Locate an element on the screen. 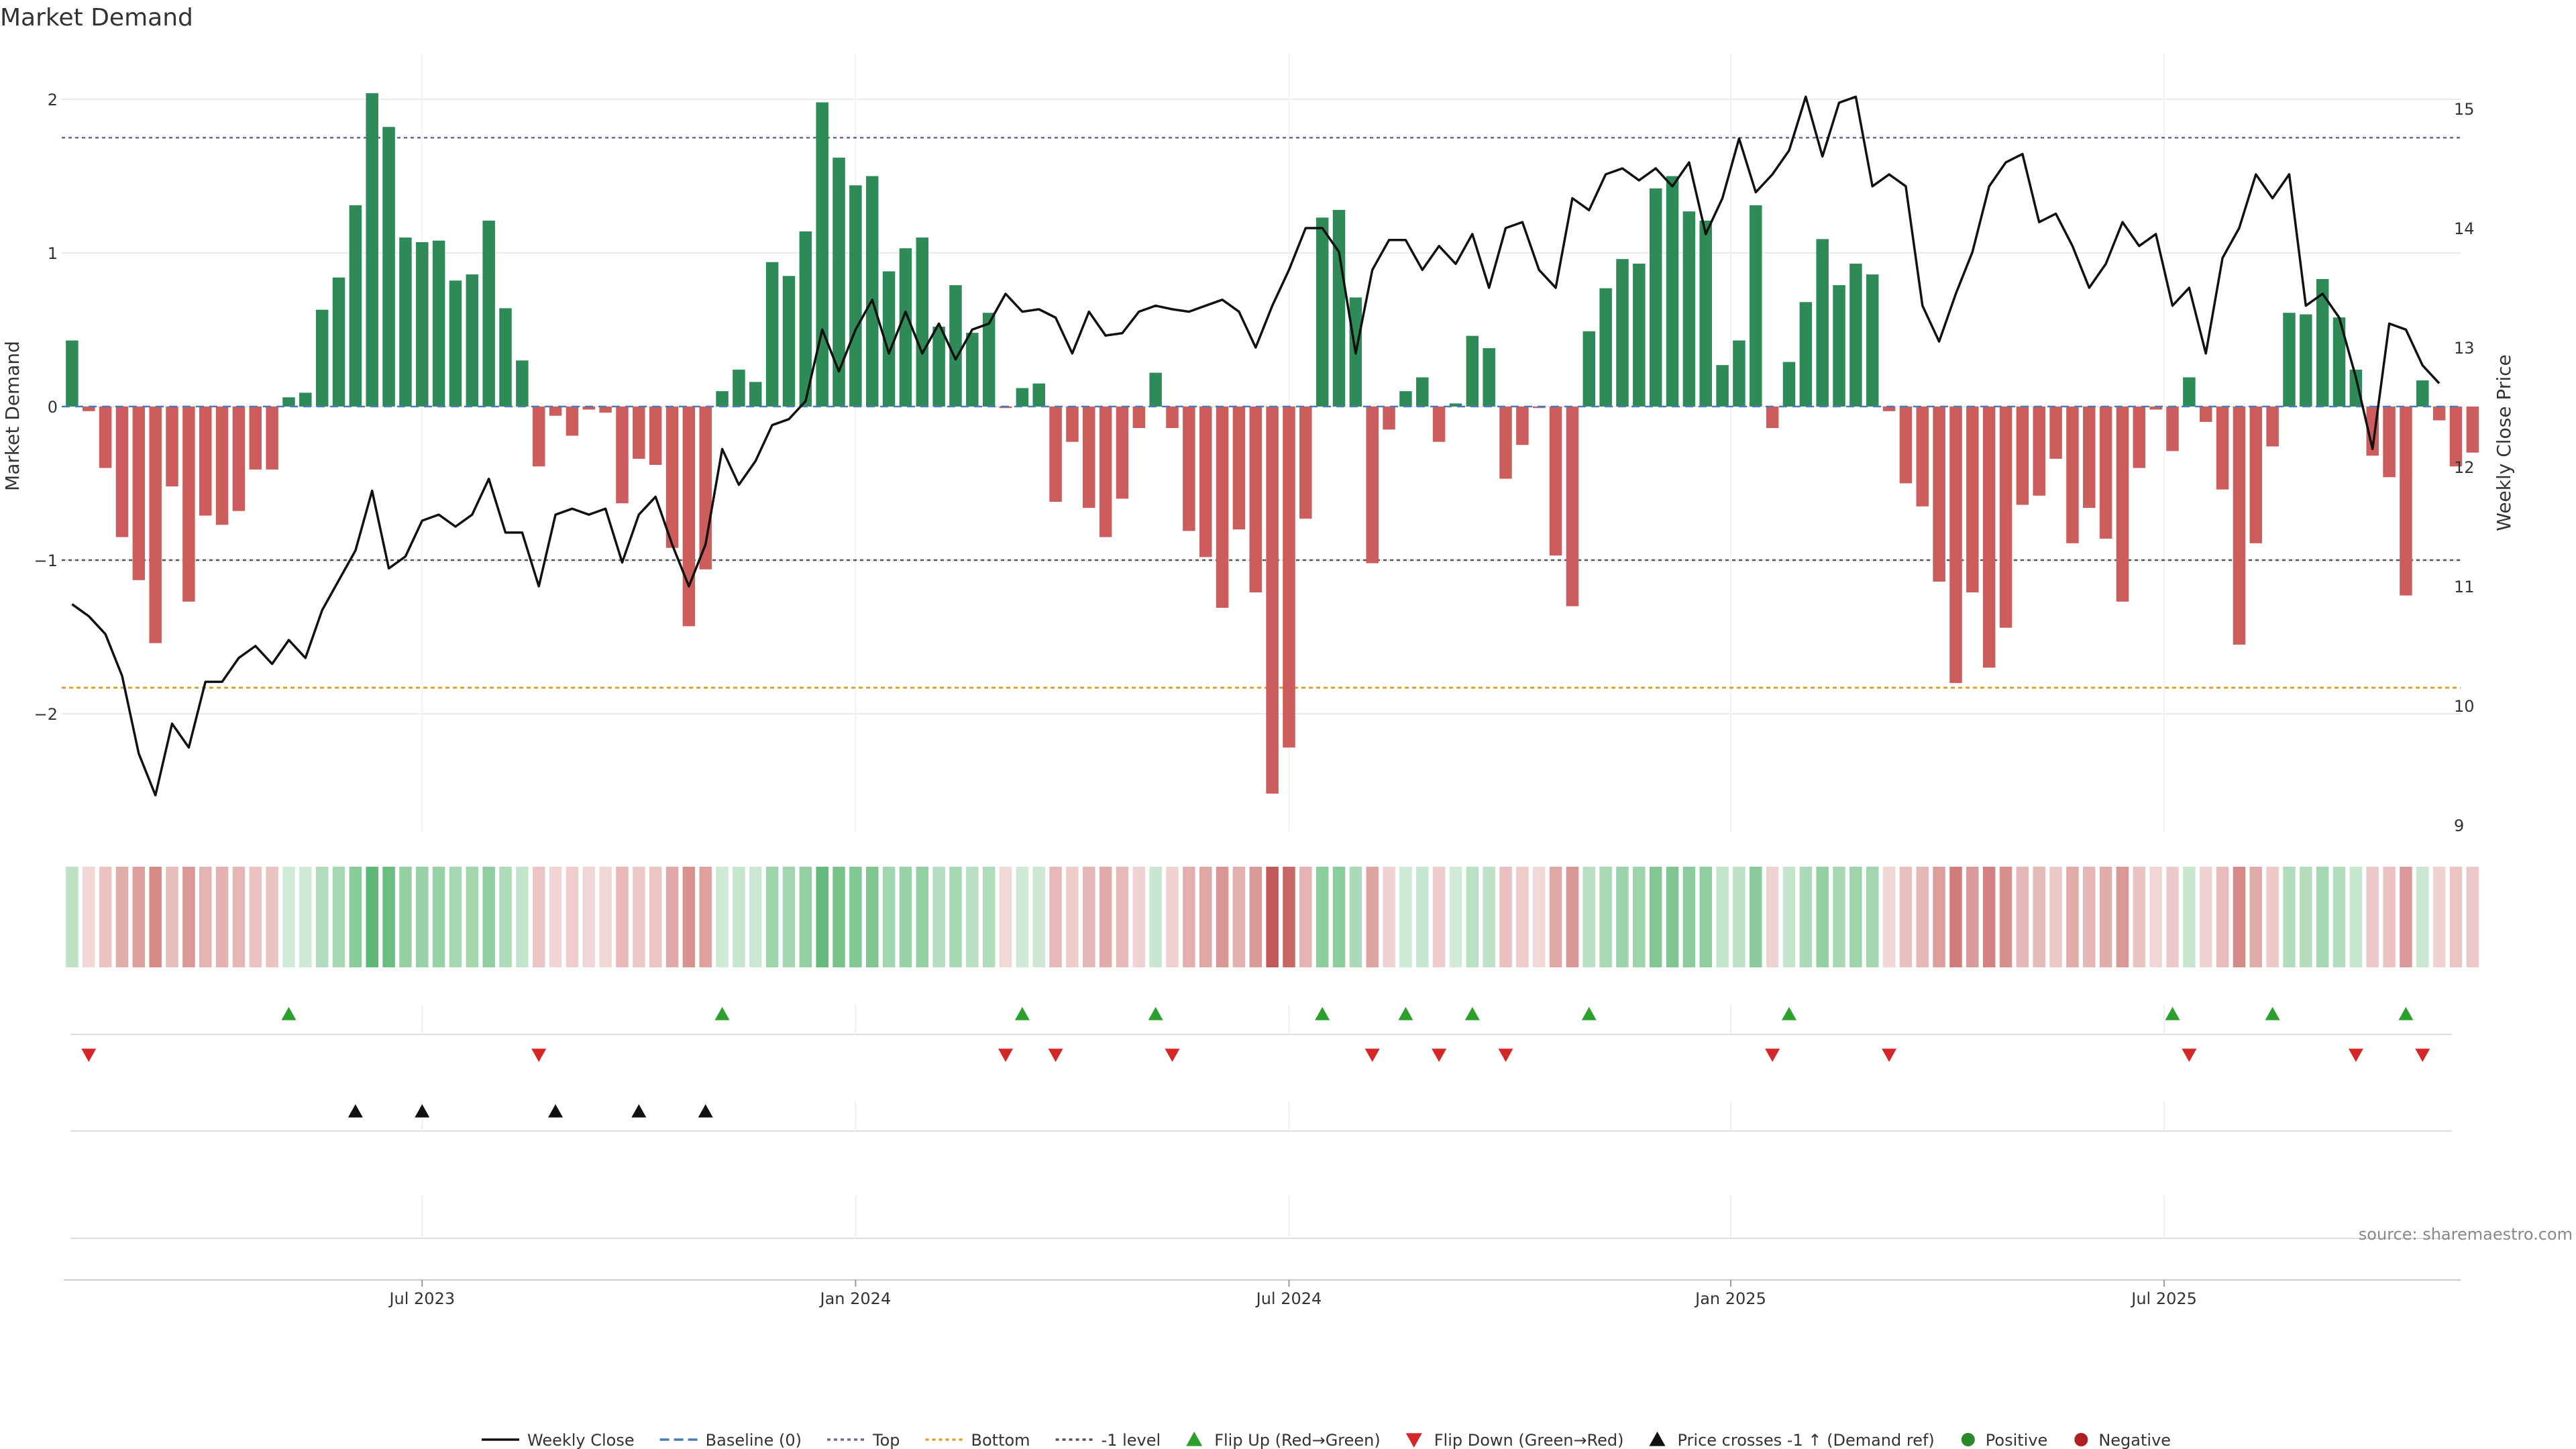 The height and width of the screenshot is (1449, 2576). legend-label: Price crosses -1 ↑ (Demand ref) is located at coordinates (1806, 1440).